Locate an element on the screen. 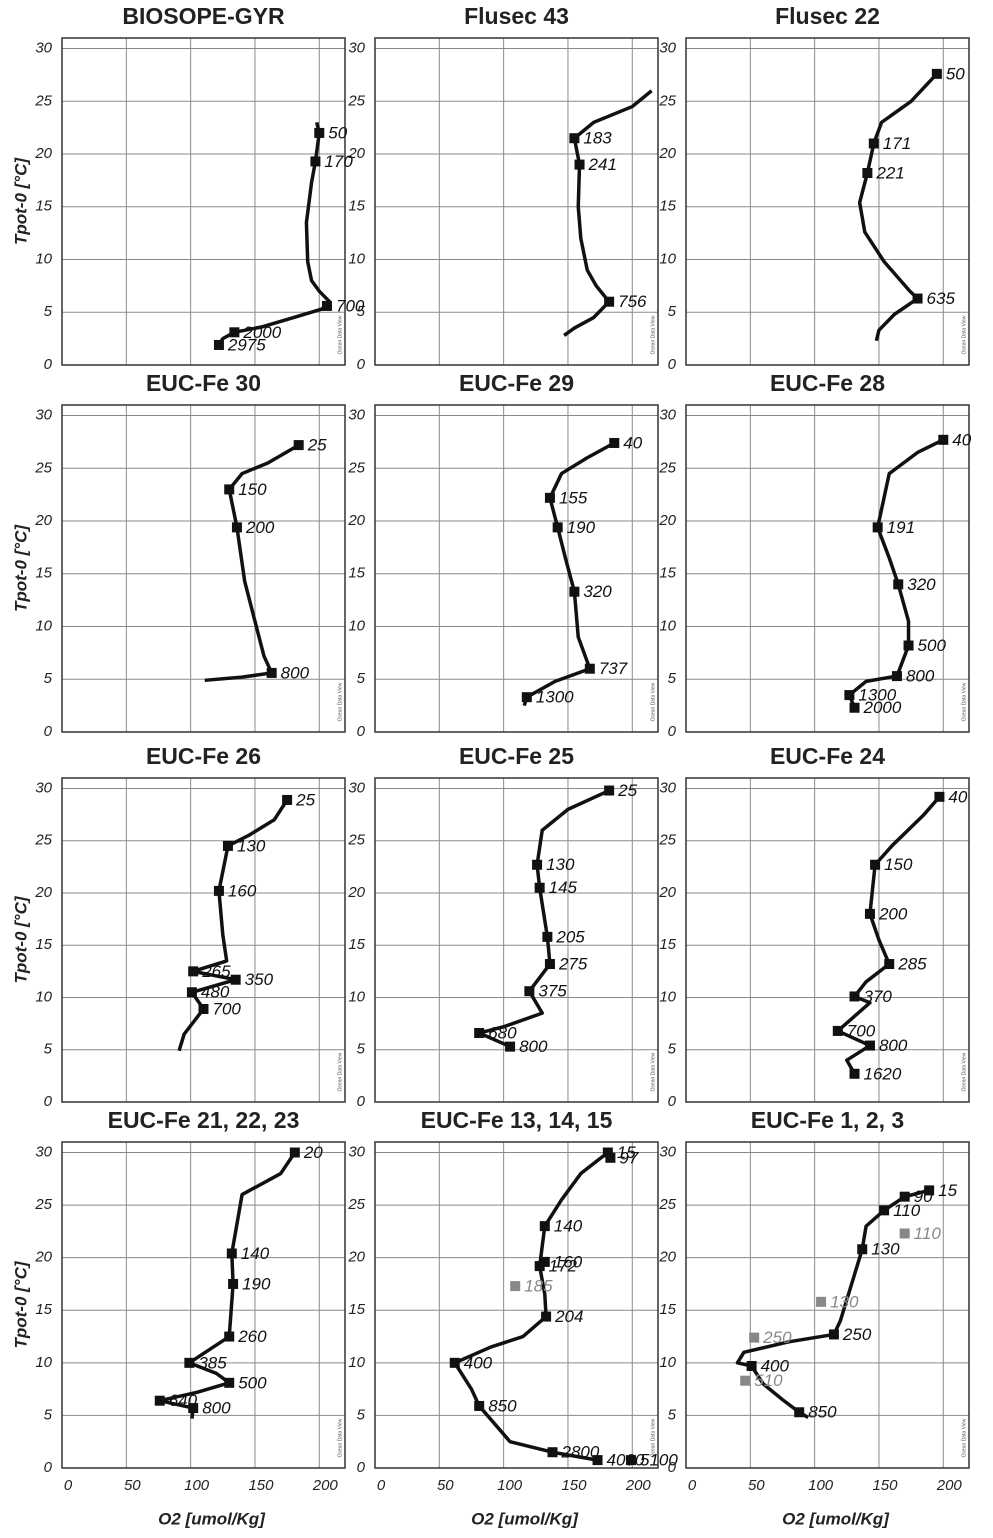 Image resolution: width=993 pixels, height=1538 pixels. depth-label: 2000 is located at coordinates (261, 332).